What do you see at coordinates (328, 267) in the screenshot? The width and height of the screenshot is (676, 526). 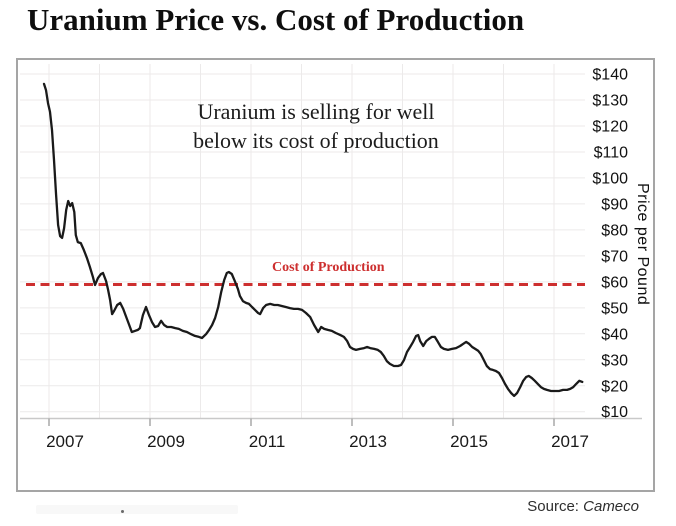 I see `cost-of-production-label: Cost of Production` at bounding box center [328, 267].